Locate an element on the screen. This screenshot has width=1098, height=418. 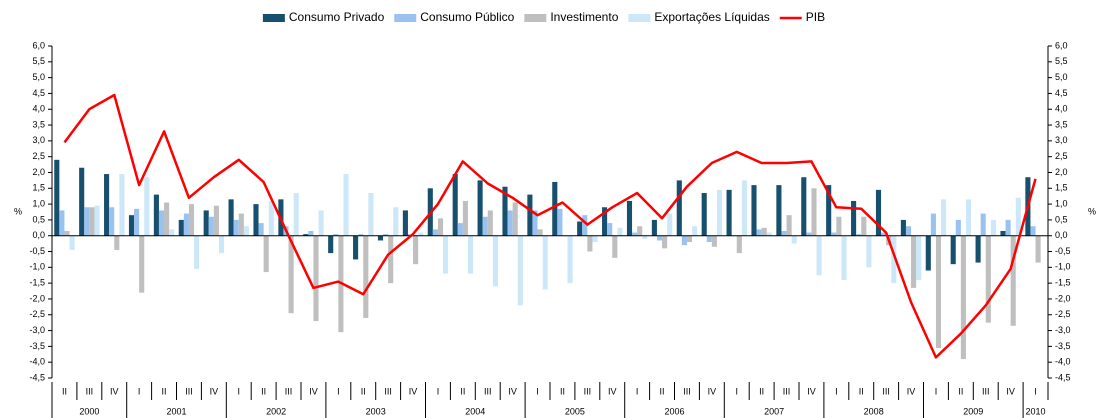
y-tick-label: 2,0 is located at coordinates (38, 172).